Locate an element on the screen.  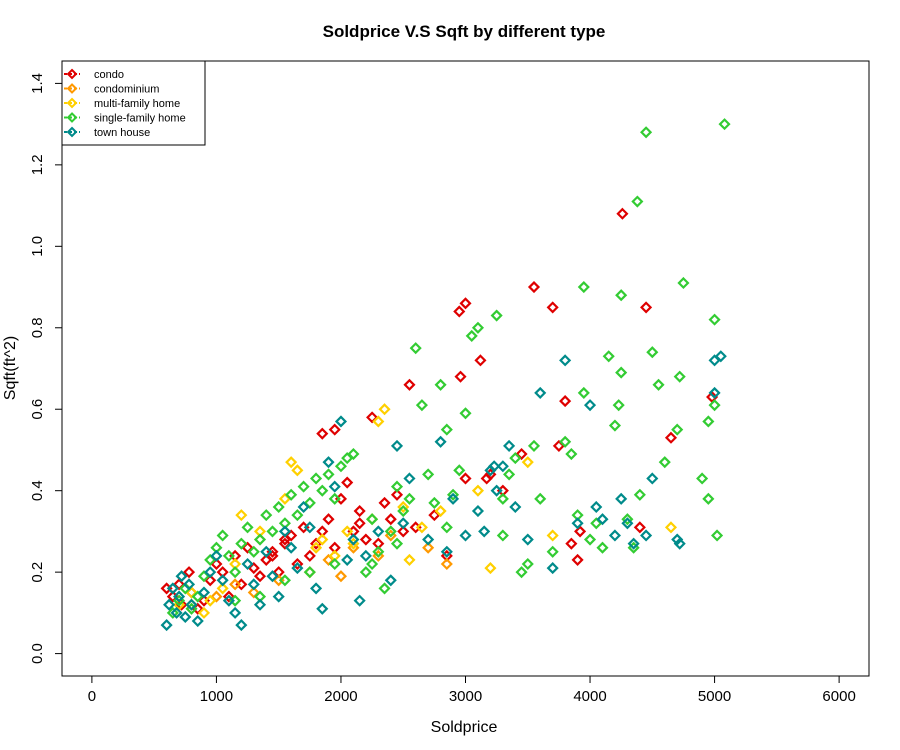
x-tick-label: 0 is located at coordinates (92, 696).